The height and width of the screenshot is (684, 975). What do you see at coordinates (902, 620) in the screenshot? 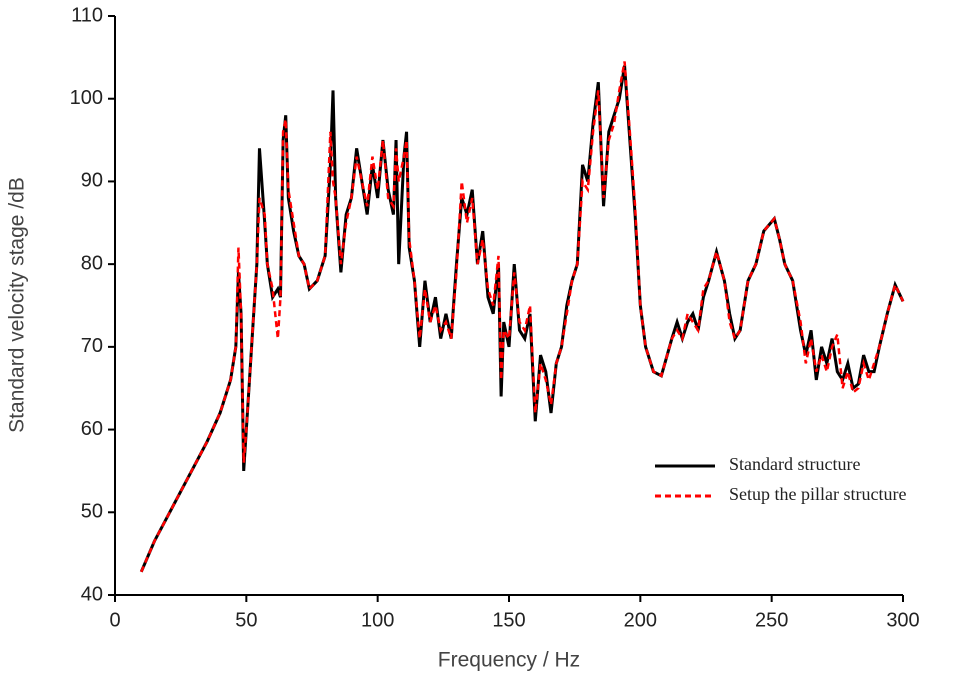
I see `x-tick-label: 300` at bounding box center [902, 620].